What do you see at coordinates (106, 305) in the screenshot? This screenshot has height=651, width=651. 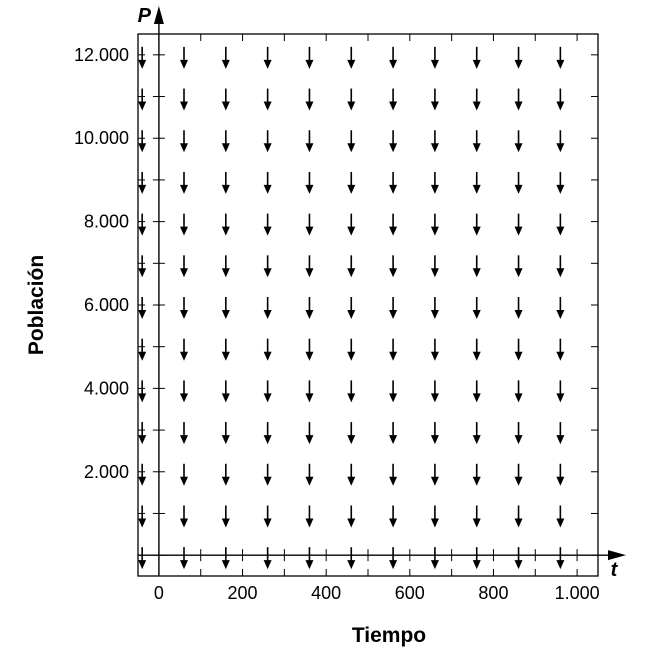 I see `y-tick-label: 6.000` at bounding box center [106, 305].